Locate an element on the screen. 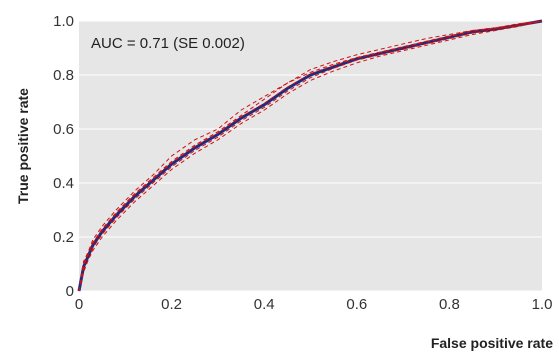  x-tick-label: 0.6 is located at coordinates (356, 304).